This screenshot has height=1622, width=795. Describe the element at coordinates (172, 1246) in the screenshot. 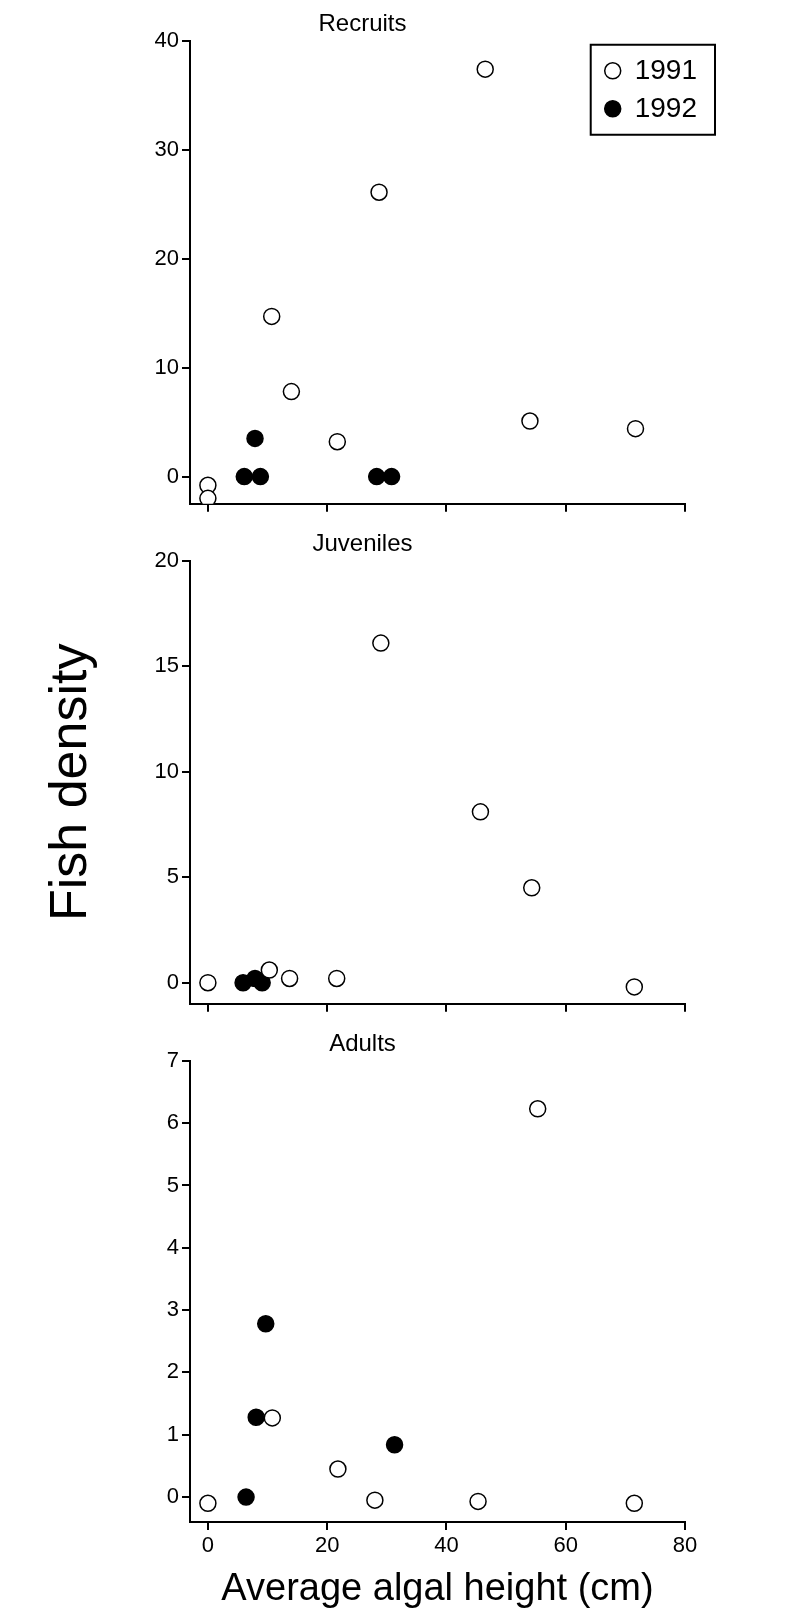

I see `y-tick-label: 4` at that location.